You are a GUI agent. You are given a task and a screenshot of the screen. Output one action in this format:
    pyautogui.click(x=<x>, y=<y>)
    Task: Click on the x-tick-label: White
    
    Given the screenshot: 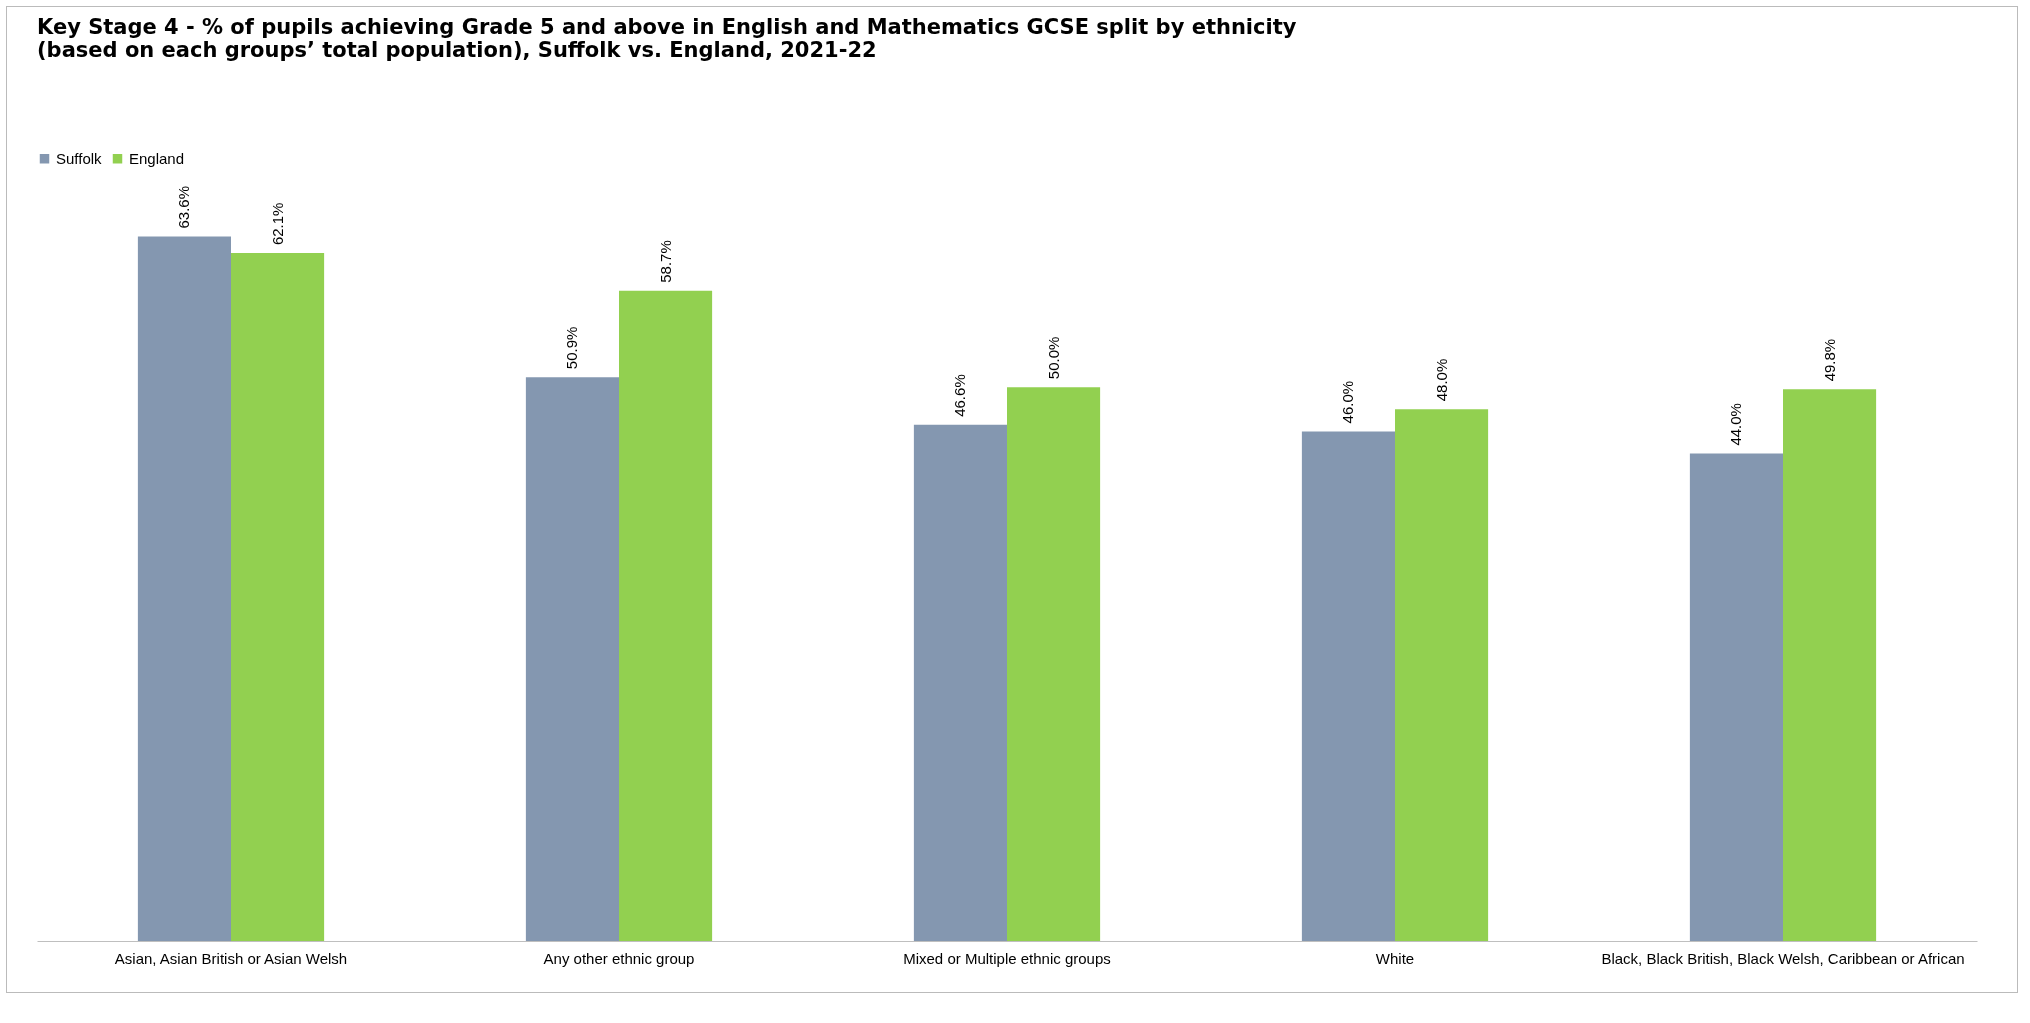 What is the action you would take?
    pyautogui.click(x=1395, y=958)
    